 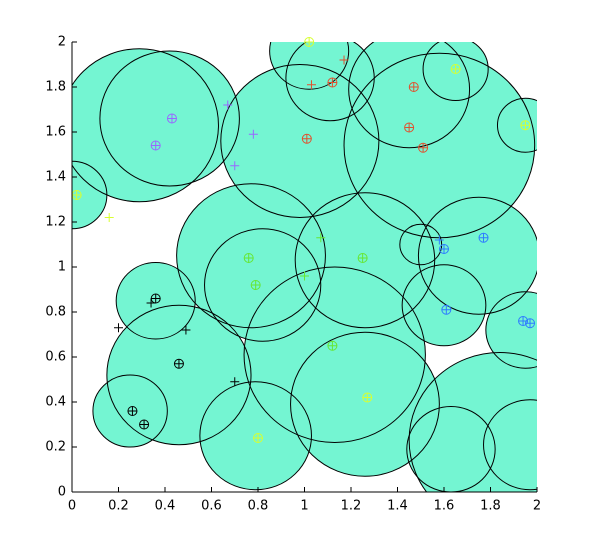 I want to click on x-tick-label: 0.2, so click(x=118, y=506).